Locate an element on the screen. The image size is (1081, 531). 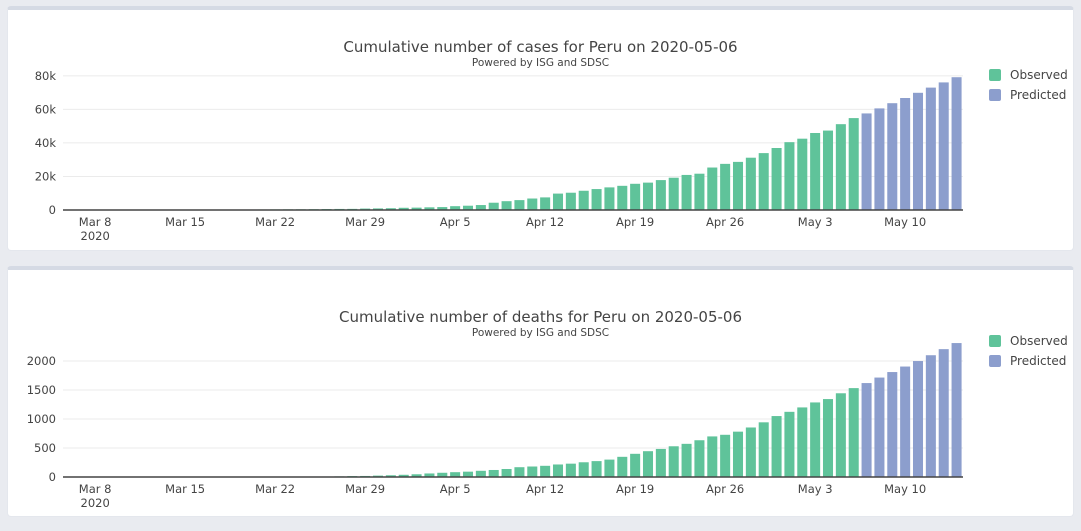
predicted-swatch-icon is located at coordinates (995, 361).